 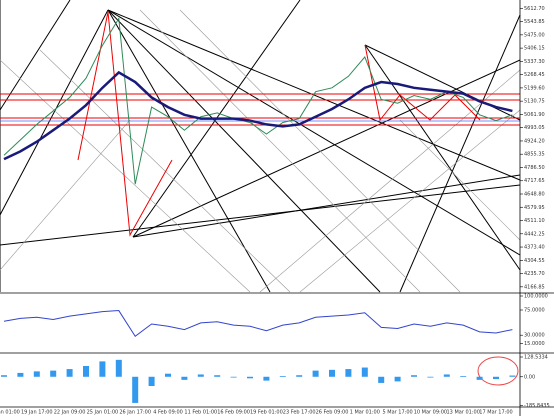 I want to click on x-tick-label: 26 Feb 09:00, so click(x=332, y=413).